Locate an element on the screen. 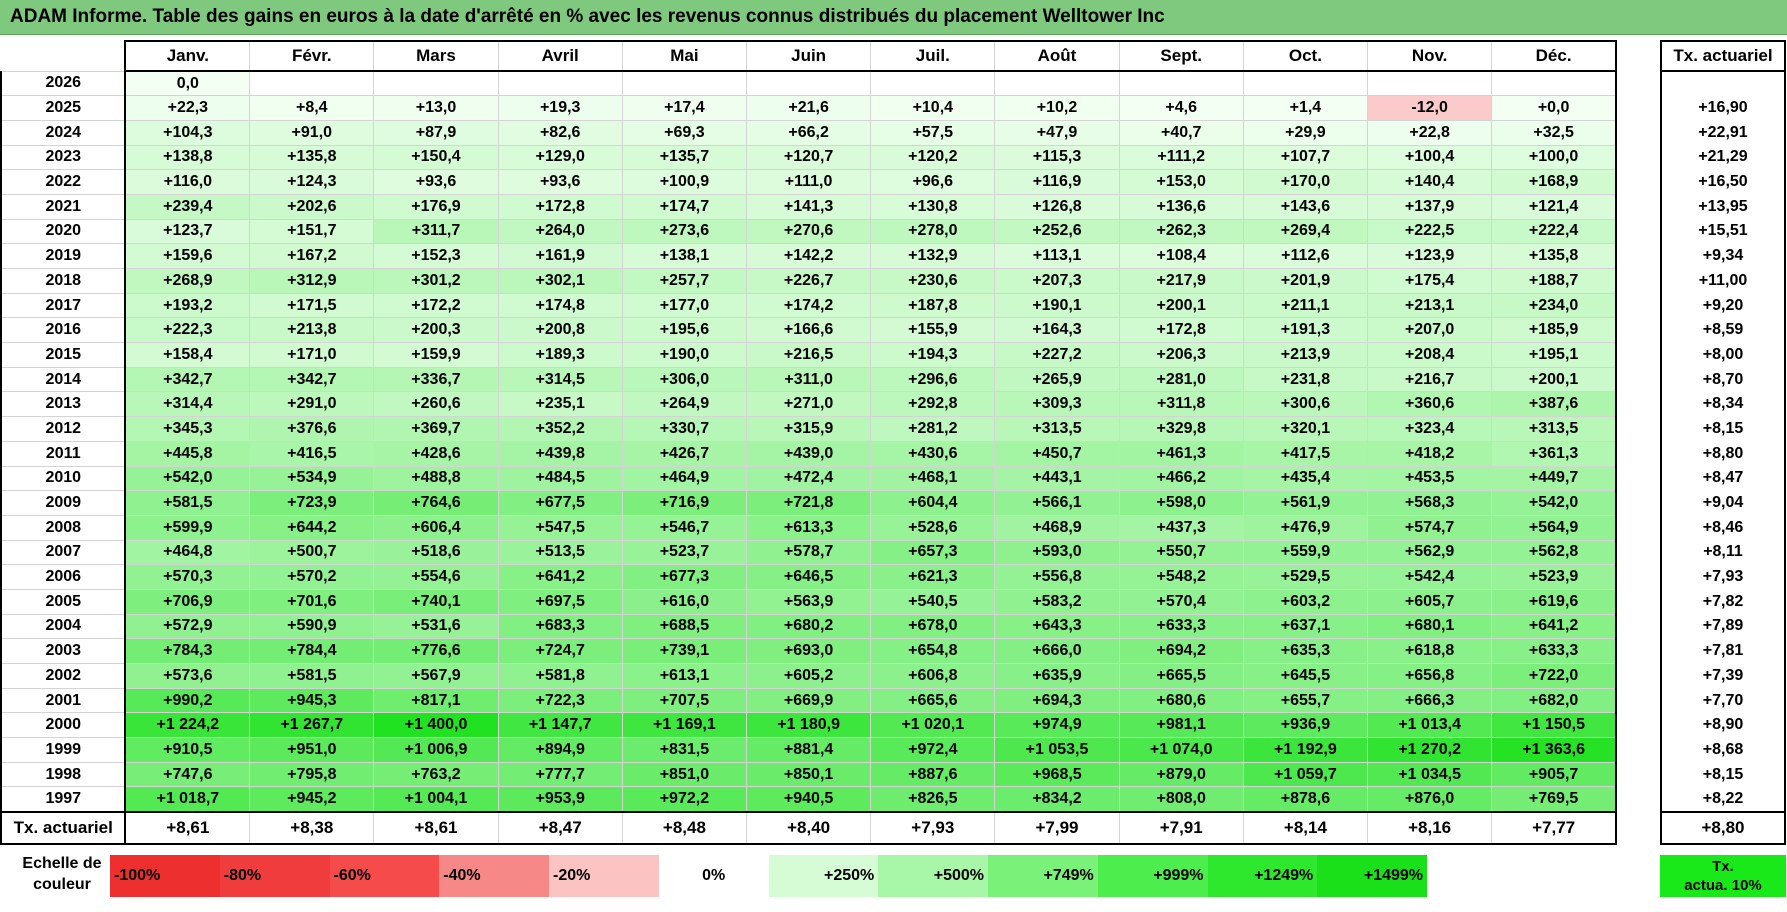 The width and height of the screenshot is (1787, 912). month-header: Sept. is located at coordinates (1181, 56).